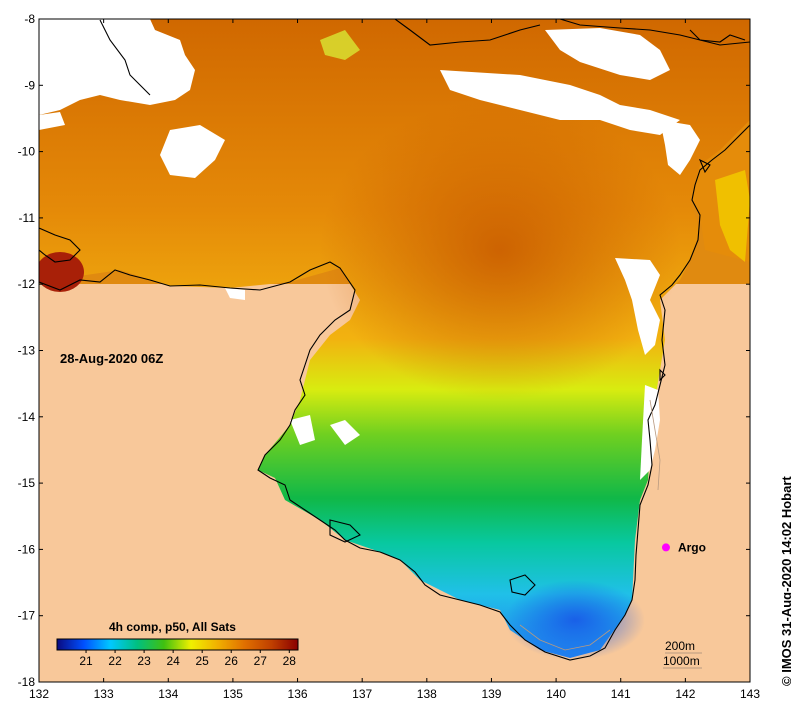  Describe the element at coordinates (27, 549) in the screenshot. I see `lat-tick-label: -16` at that location.